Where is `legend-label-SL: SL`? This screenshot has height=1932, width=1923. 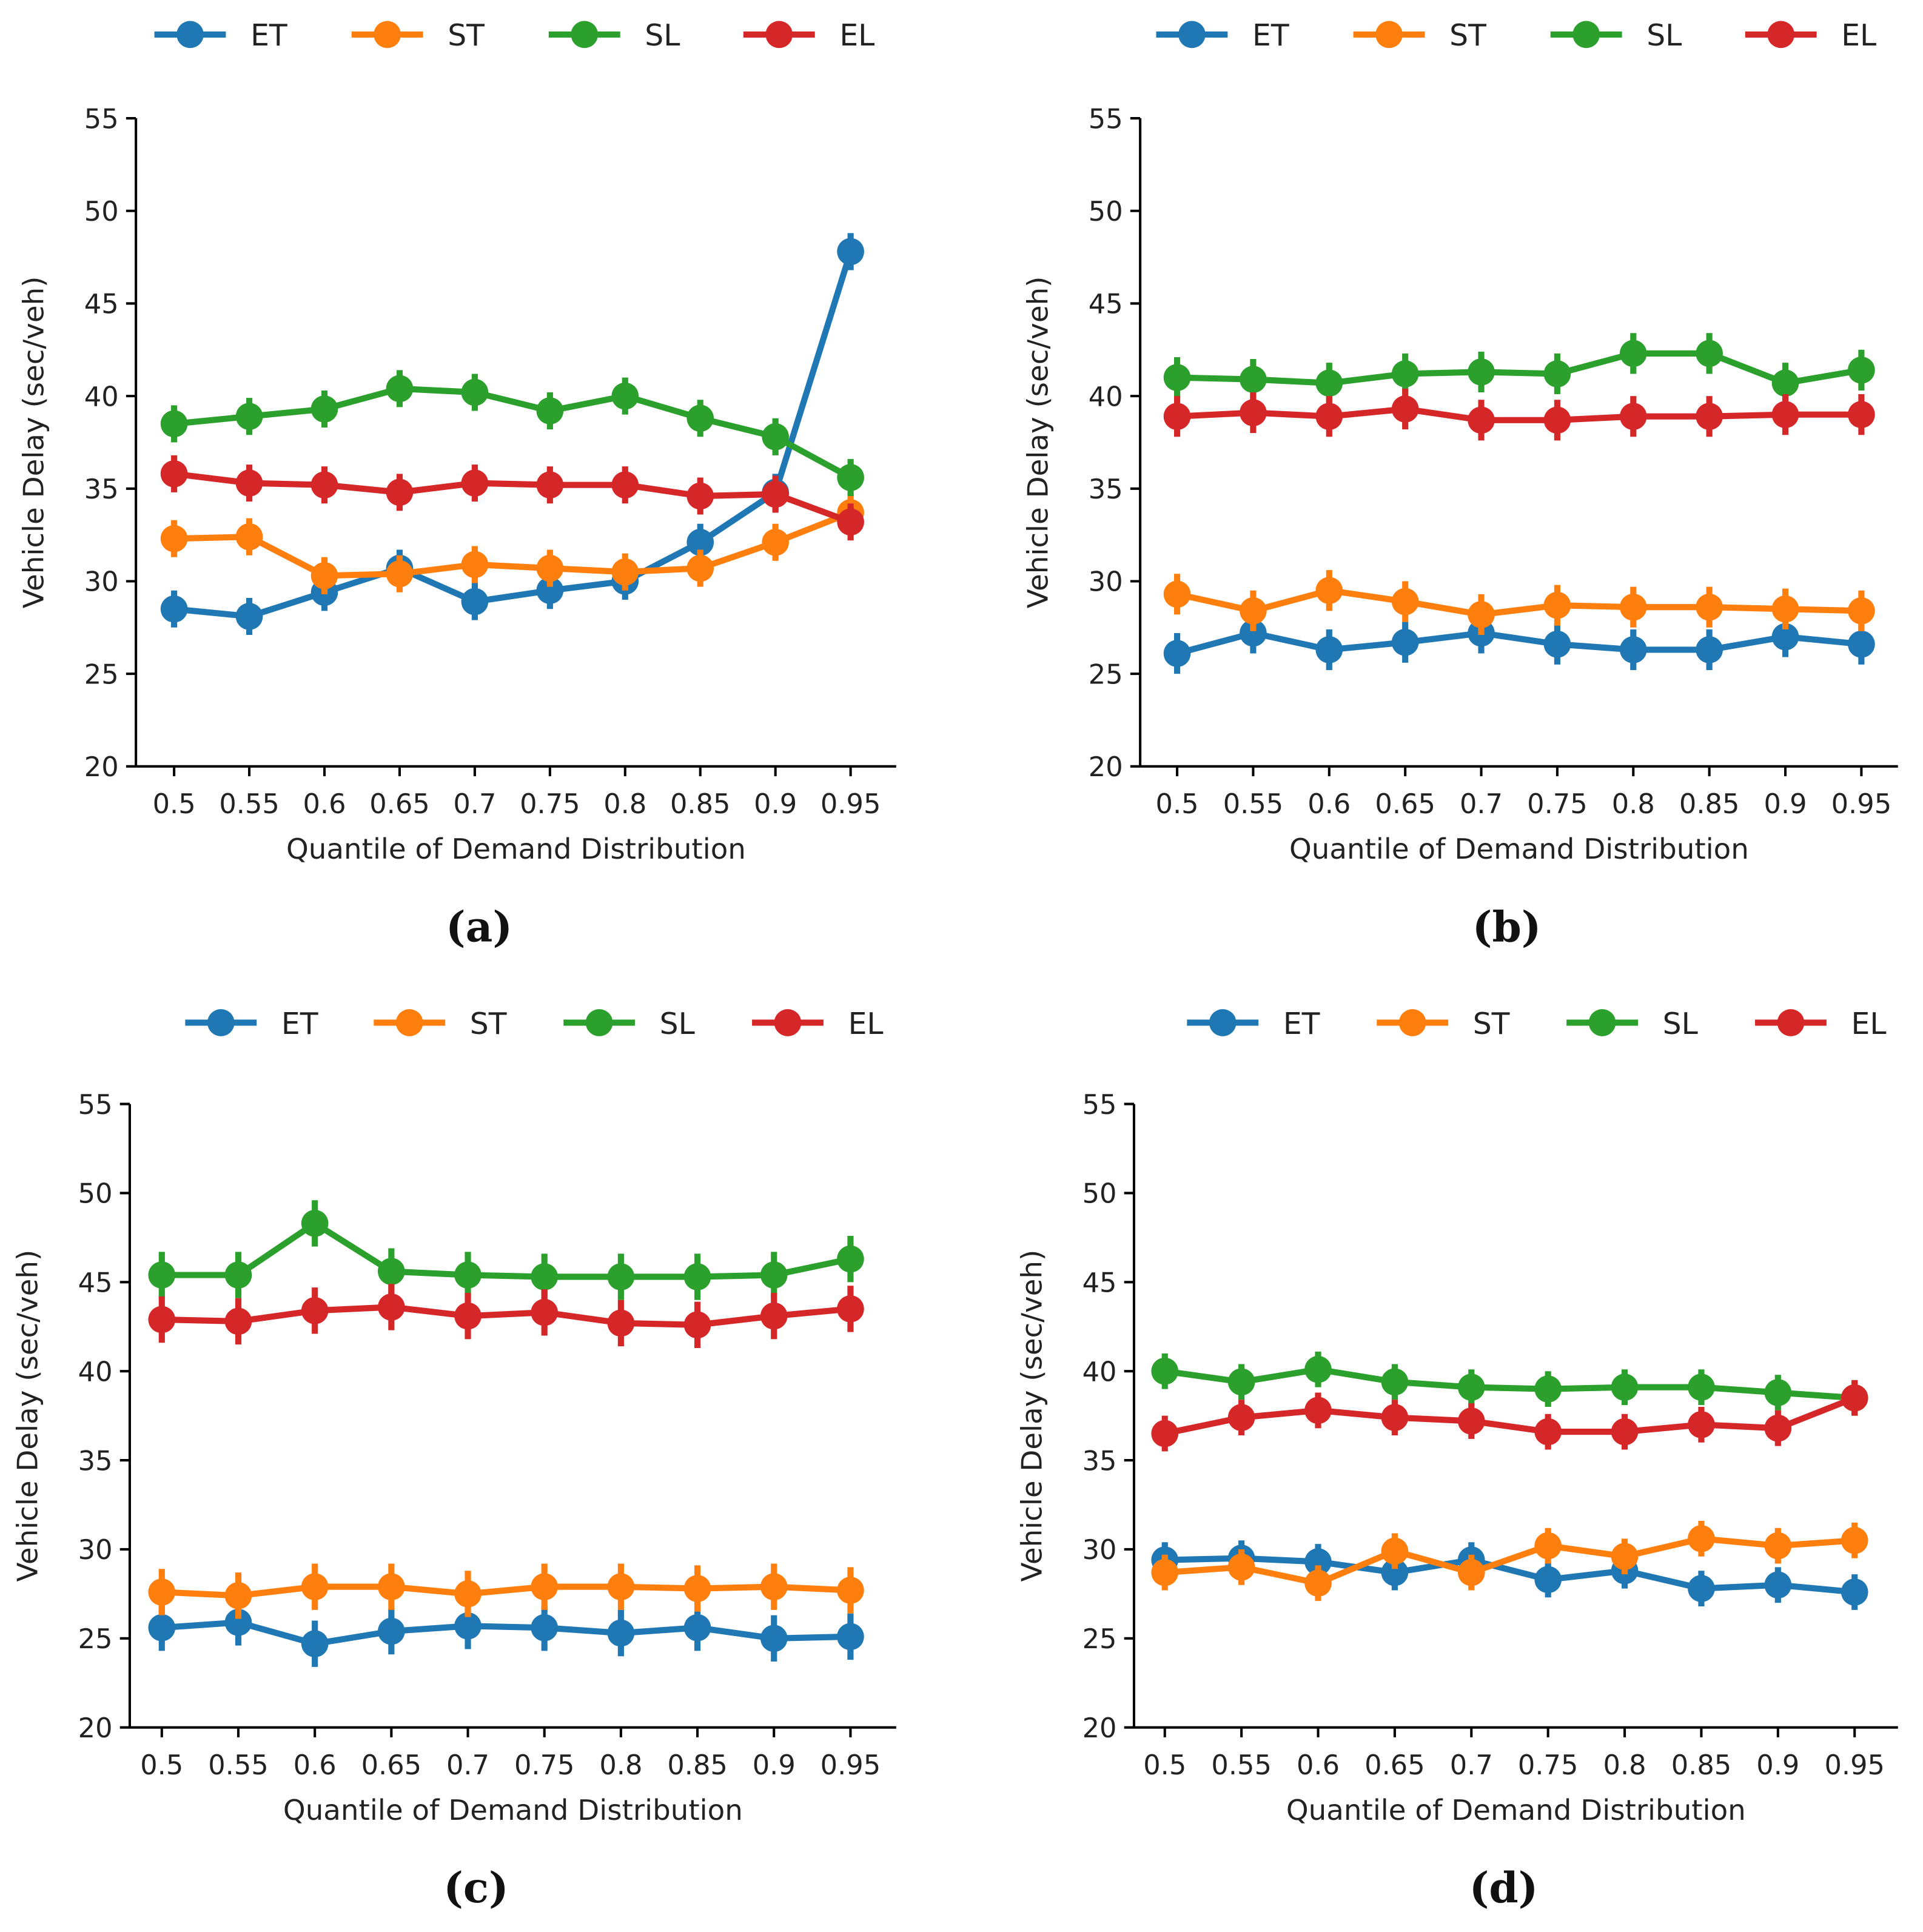
legend-label-SL: SL is located at coordinates (677, 1024).